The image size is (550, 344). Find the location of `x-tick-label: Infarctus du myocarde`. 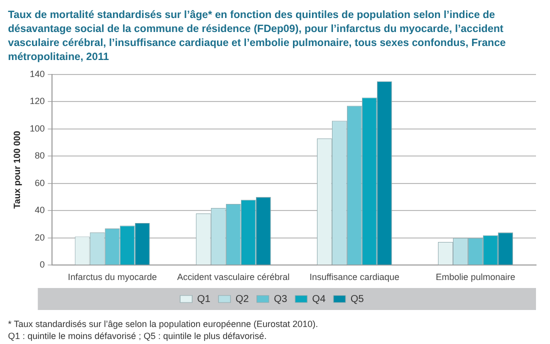

x-tick-label: Infarctus du myocarde is located at coordinates (112, 277).